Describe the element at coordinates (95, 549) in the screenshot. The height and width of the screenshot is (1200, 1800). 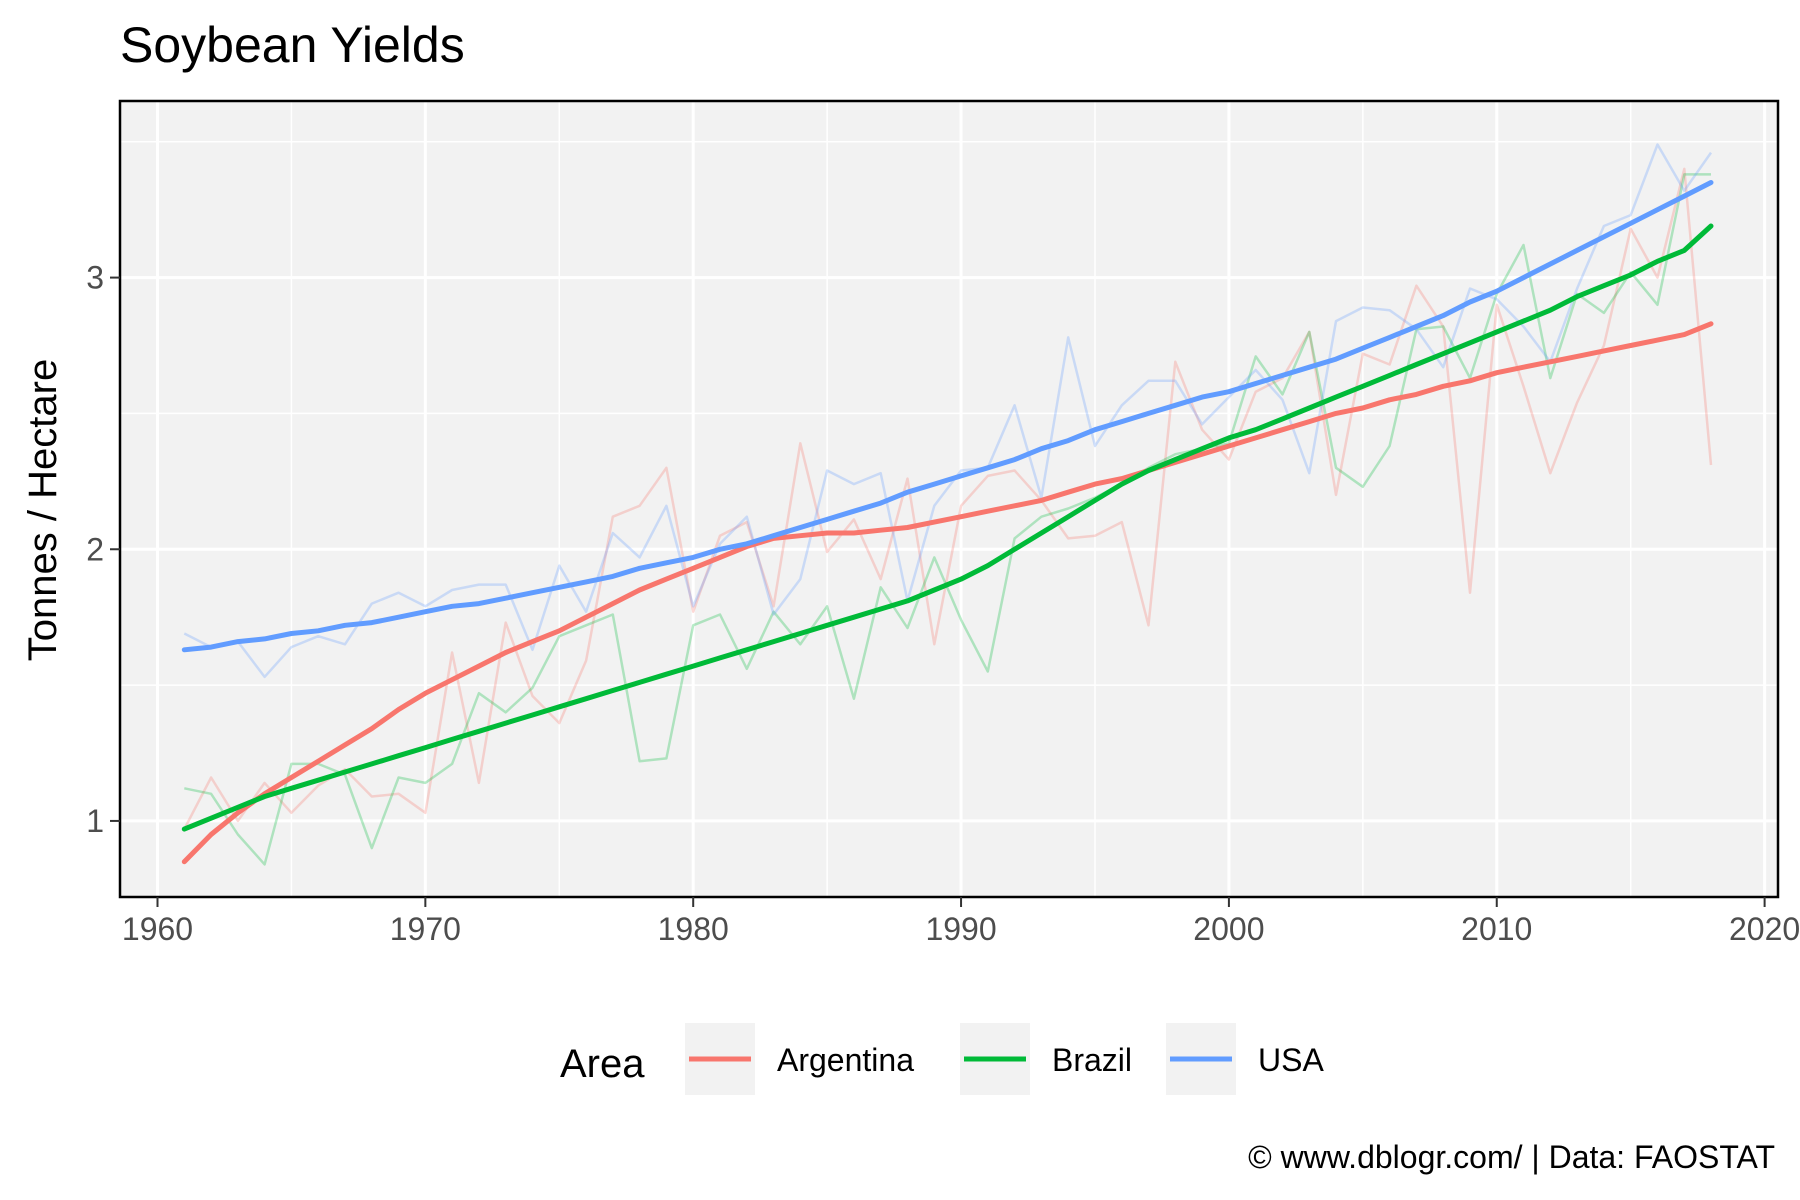
I see `y-tick-label: 2` at that location.